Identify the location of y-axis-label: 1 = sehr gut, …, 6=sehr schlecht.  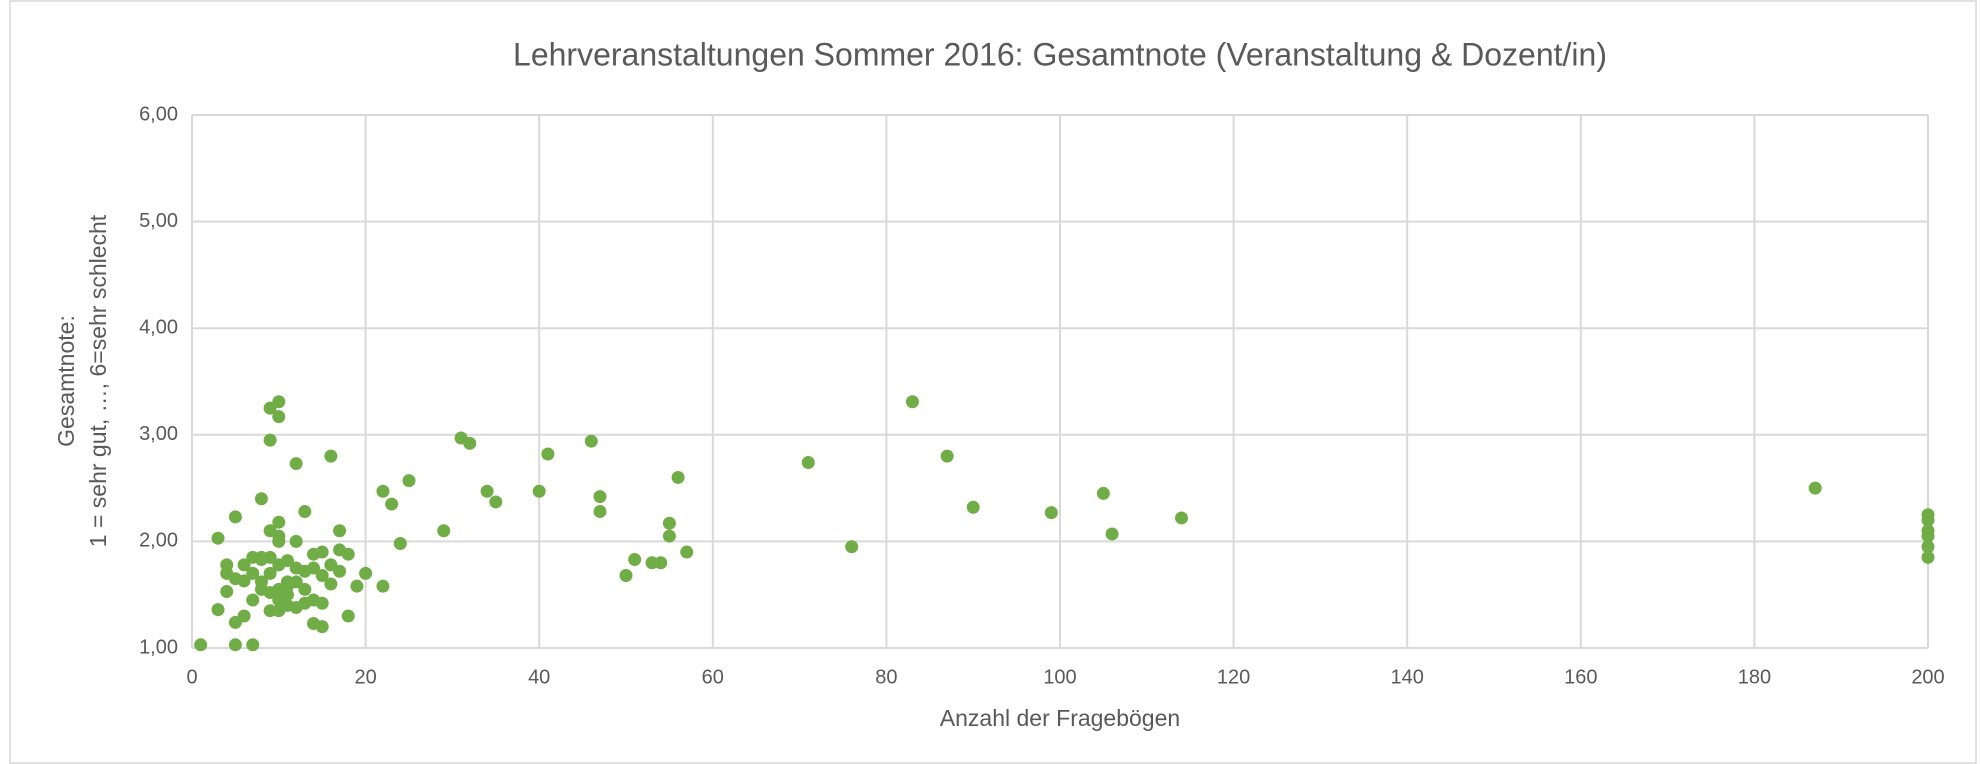
(98, 380).